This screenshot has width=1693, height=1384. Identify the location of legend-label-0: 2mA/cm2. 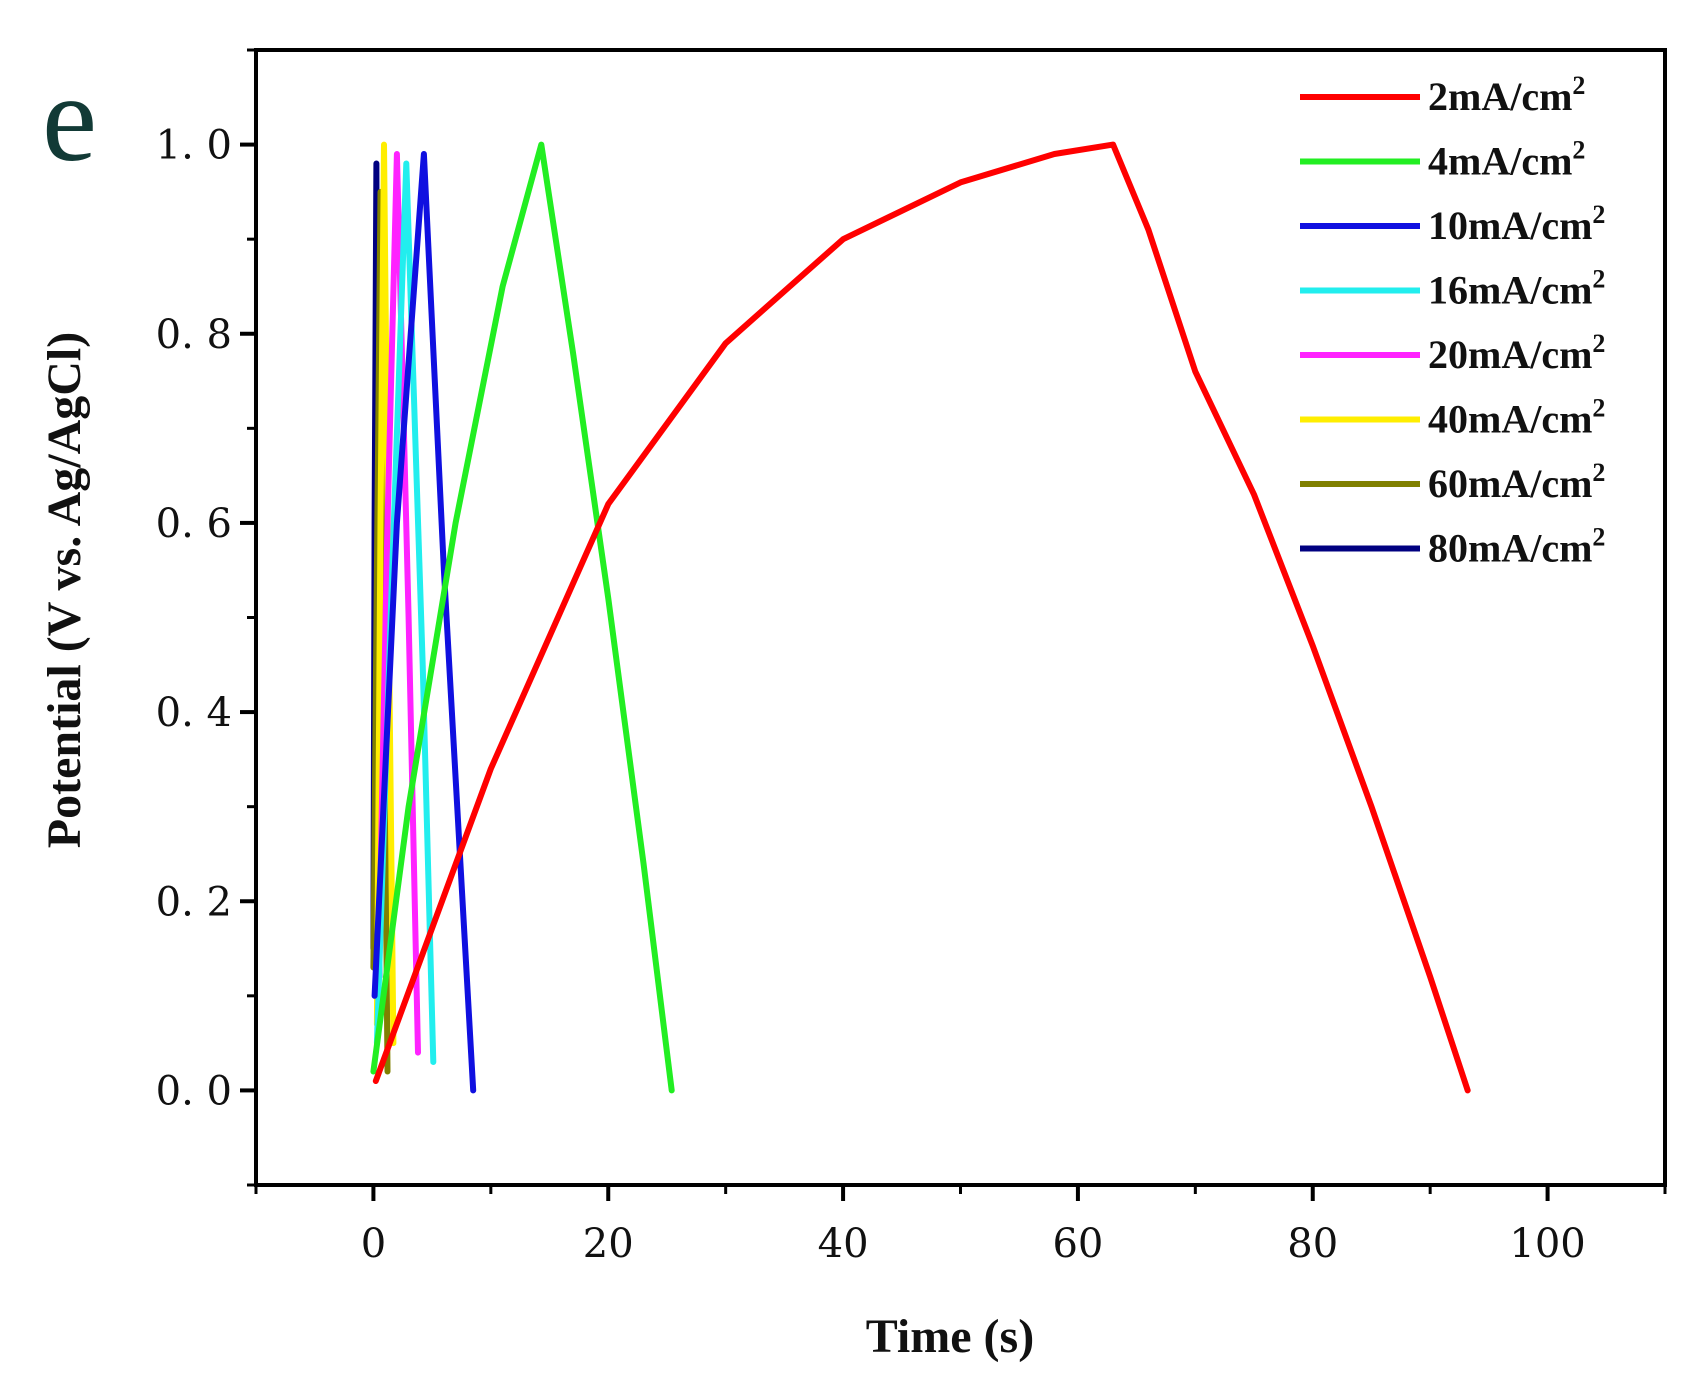
(1506, 95).